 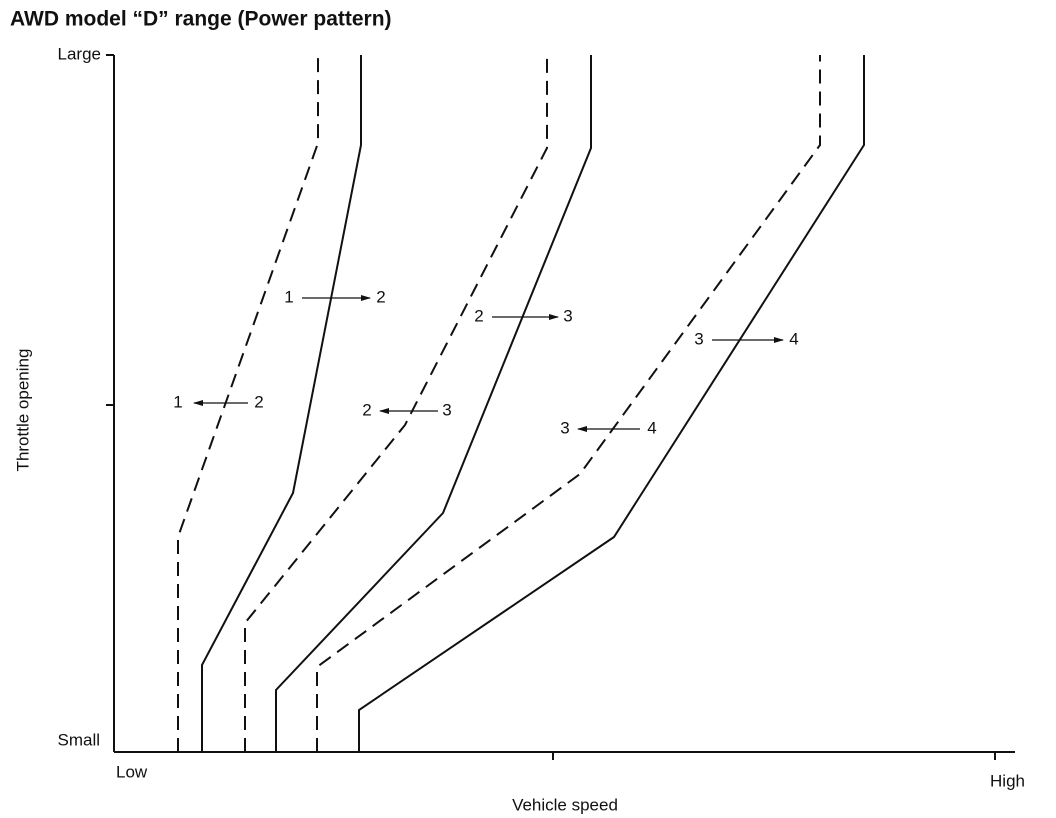 I want to click on x-tick-label: High, so click(x=1007, y=780).